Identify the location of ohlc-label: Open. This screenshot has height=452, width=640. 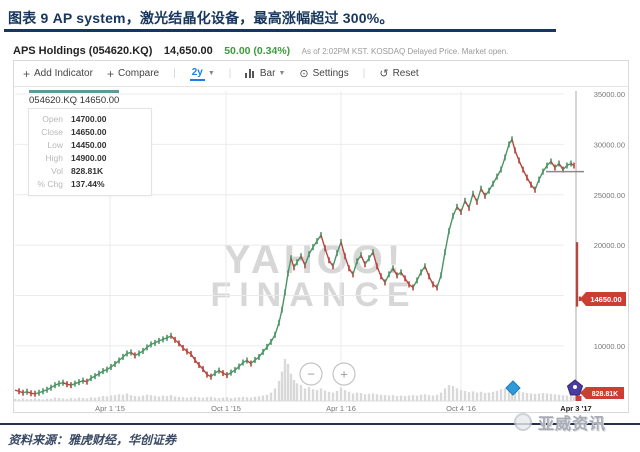
(52, 119).